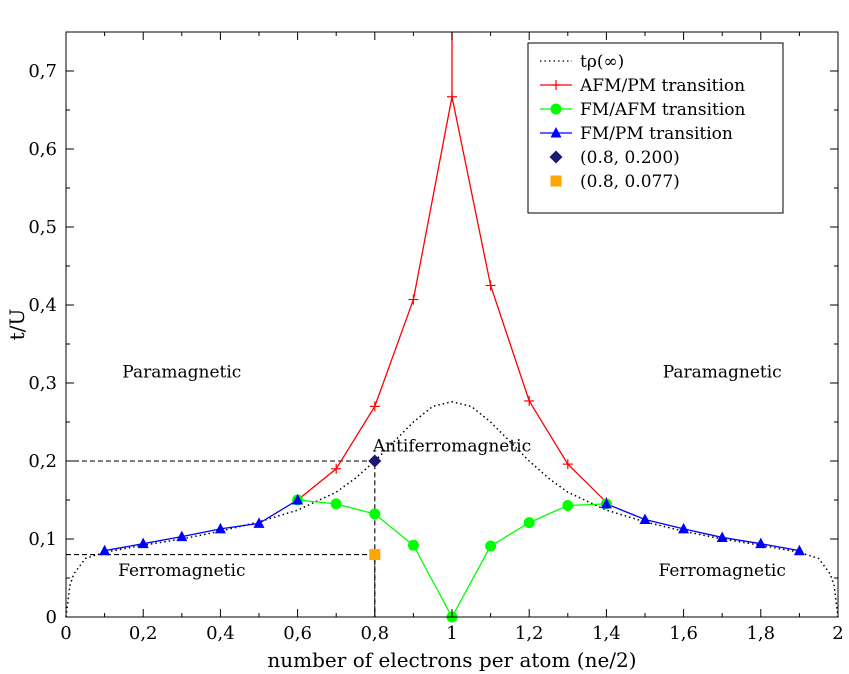 This screenshot has height=674, width=849. What do you see at coordinates (42, 227) in the screenshot?
I see `y-tick-label: 0,5` at bounding box center [42, 227].